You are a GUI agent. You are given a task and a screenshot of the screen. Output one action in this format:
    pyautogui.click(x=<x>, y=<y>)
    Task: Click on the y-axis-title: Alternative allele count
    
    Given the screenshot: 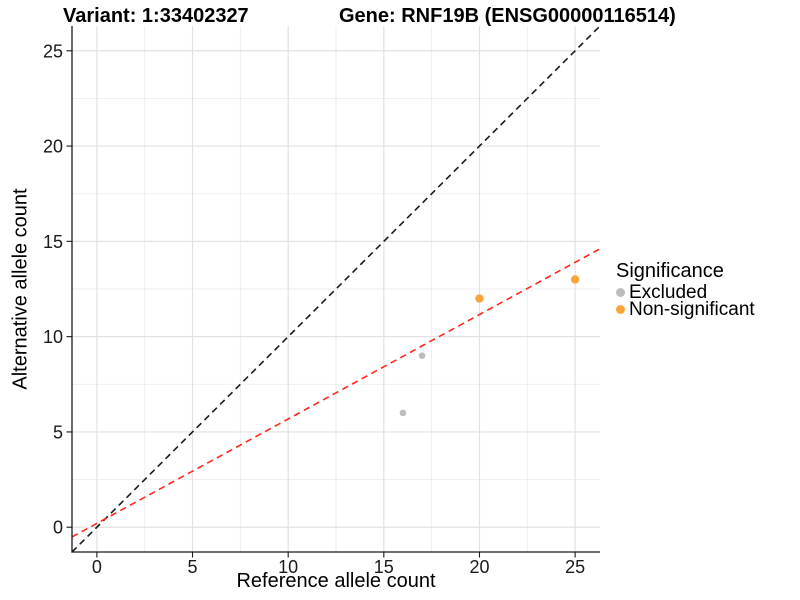 What is the action you would take?
    pyautogui.click(x=20, y=289)
    